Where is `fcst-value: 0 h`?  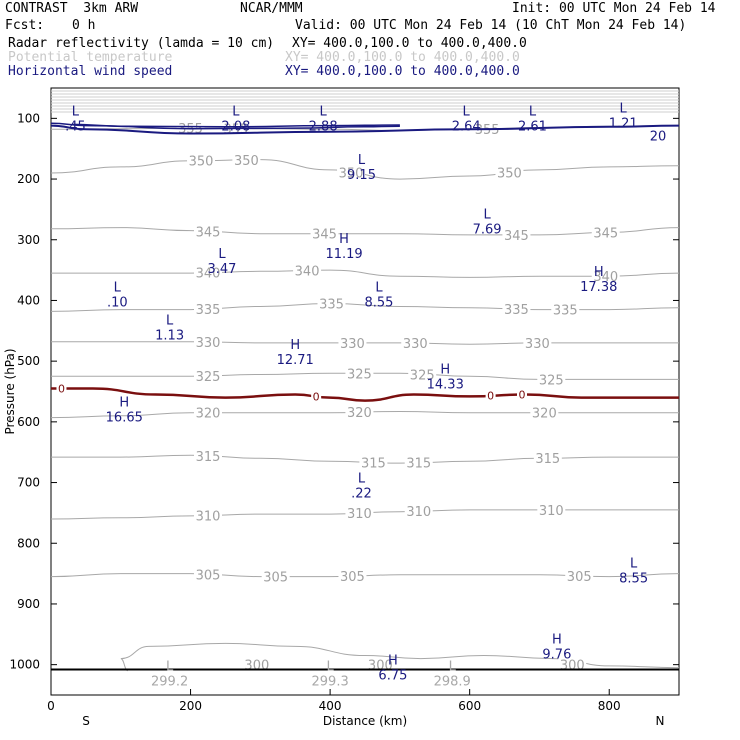
fcst-value: 0 h is located at coordinates (84, 25).